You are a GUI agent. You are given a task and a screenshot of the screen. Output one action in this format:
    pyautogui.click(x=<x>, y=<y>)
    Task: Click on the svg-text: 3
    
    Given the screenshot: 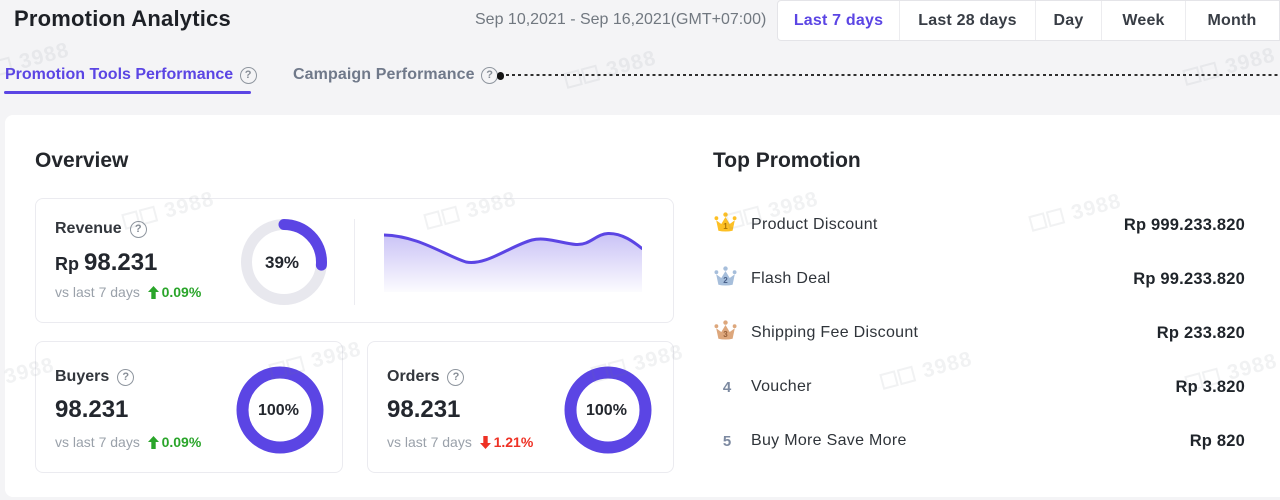 What is the action you would take?
    pyautogui.click(x=725, y=334)
    